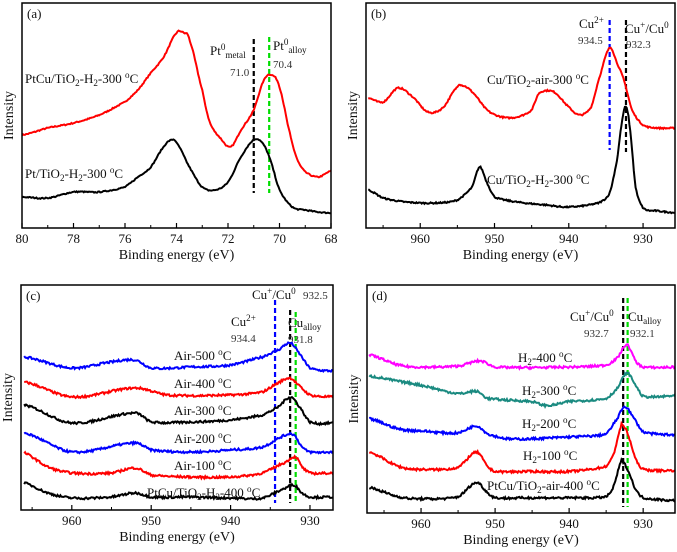 This screenshot has width=677, height=552. I want to click on series-label: Air-200 oC, so click(202, 438).